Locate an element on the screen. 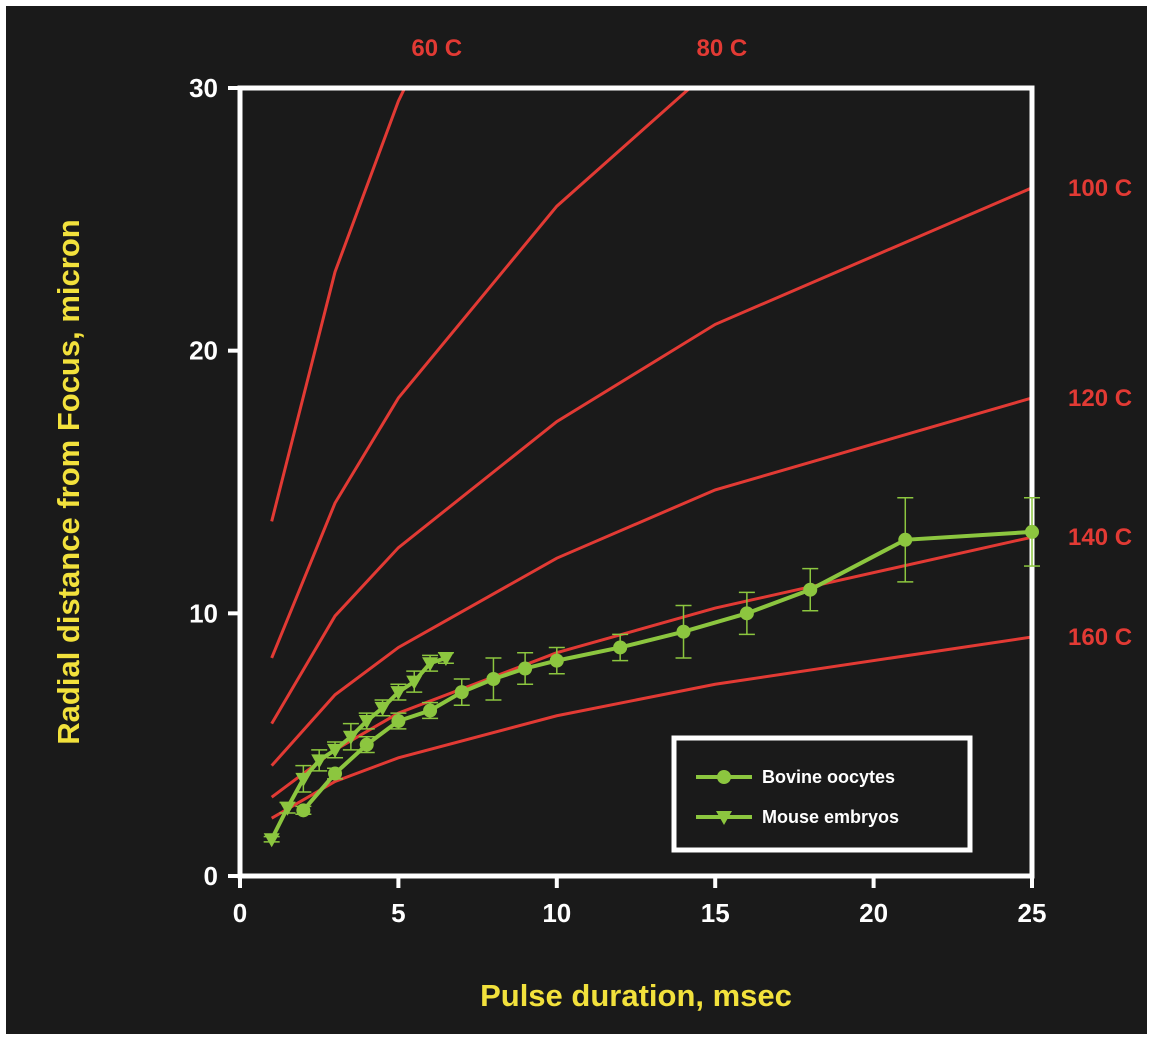 The height and width of the screenshot is (1040, 1153). isotherm-label-100-c: 100 C is located at coordinates (1100, 188).